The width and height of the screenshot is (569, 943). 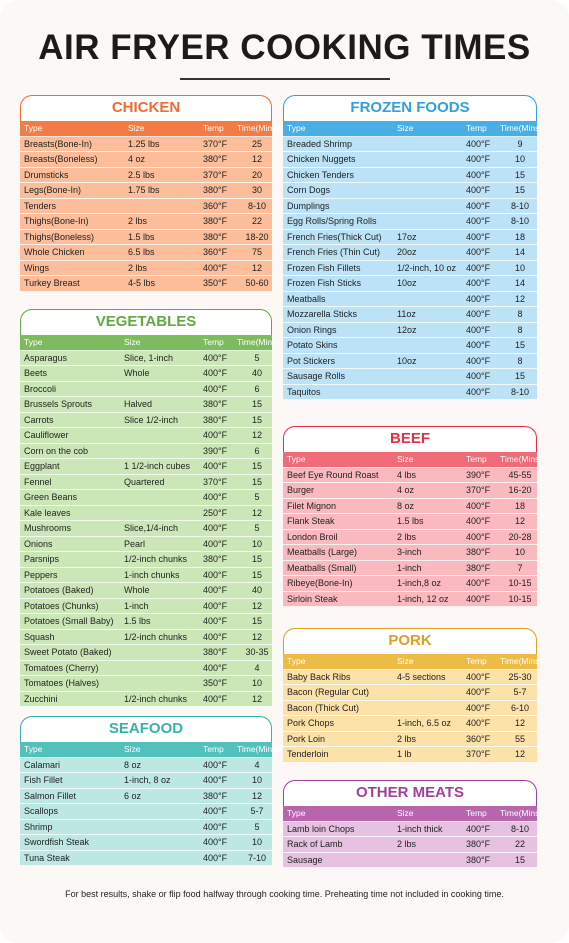 What do you see at coordinates (256, 590) in the screenshot?
I see `table-cell: 40` at bounding box center [256, 590].